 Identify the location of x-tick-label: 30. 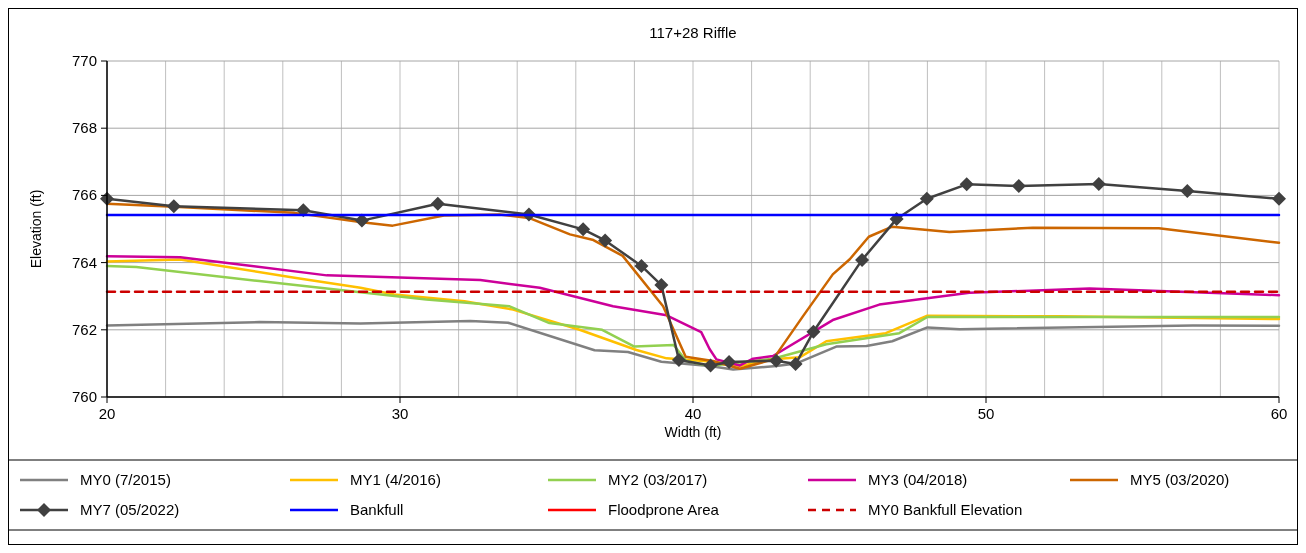
(400, 413).